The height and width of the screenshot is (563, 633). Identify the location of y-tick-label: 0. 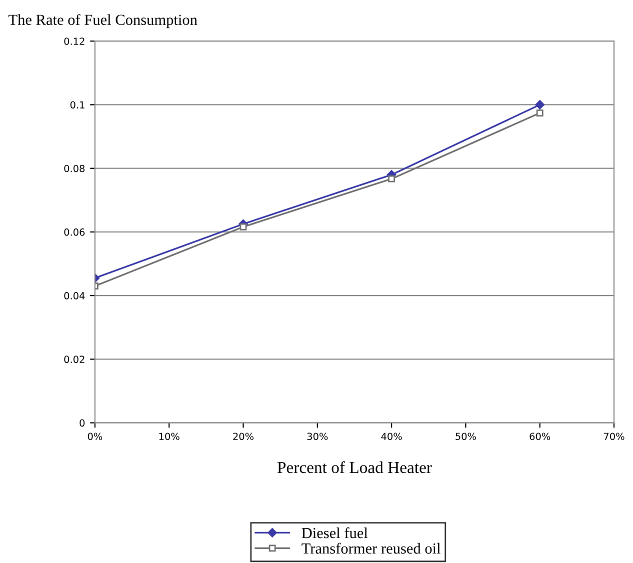
(82, 423).